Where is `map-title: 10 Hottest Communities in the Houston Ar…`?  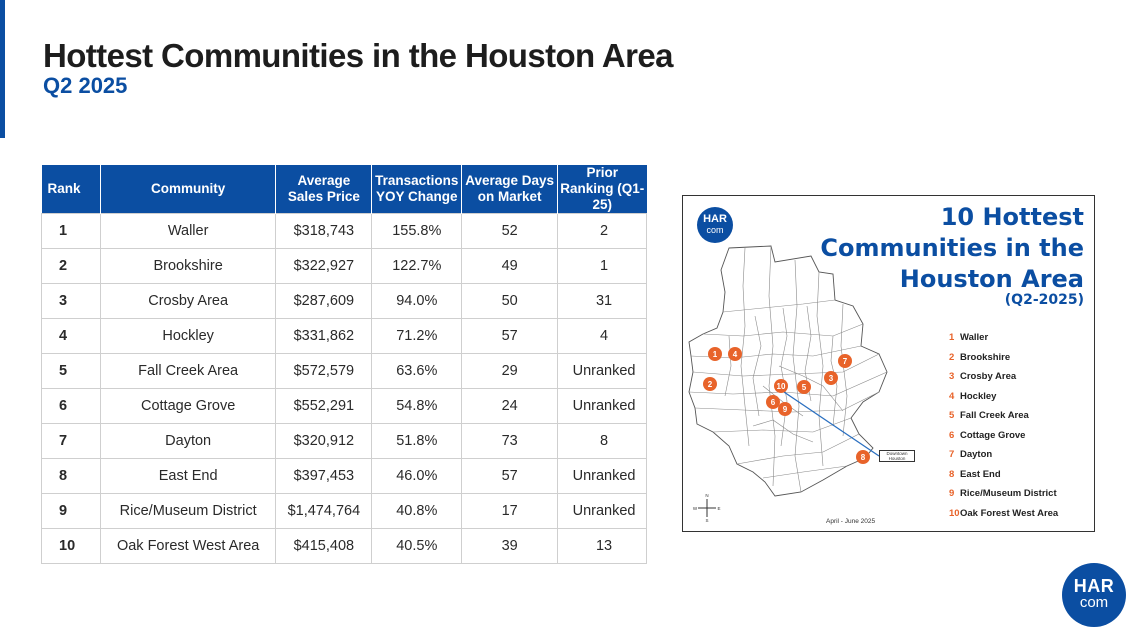 map-title: 10 Hottest Communities in the Houston Ar… is located at coordinates (952, 248).